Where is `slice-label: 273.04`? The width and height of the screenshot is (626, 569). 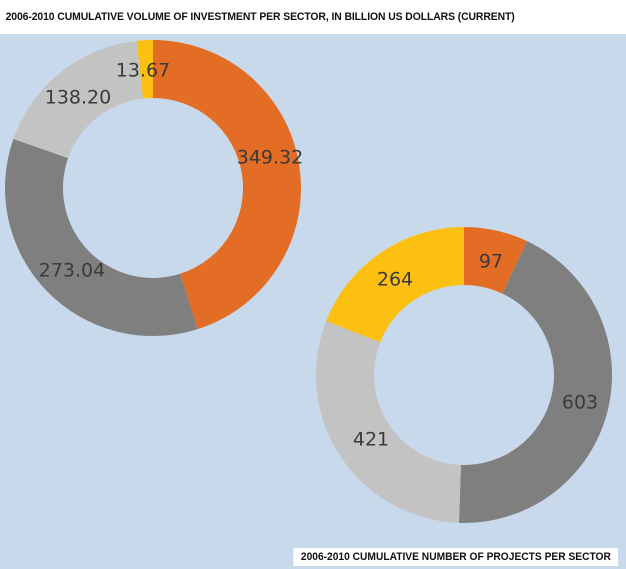 slice-label: 273.04 is located at coordinates (72, 271).